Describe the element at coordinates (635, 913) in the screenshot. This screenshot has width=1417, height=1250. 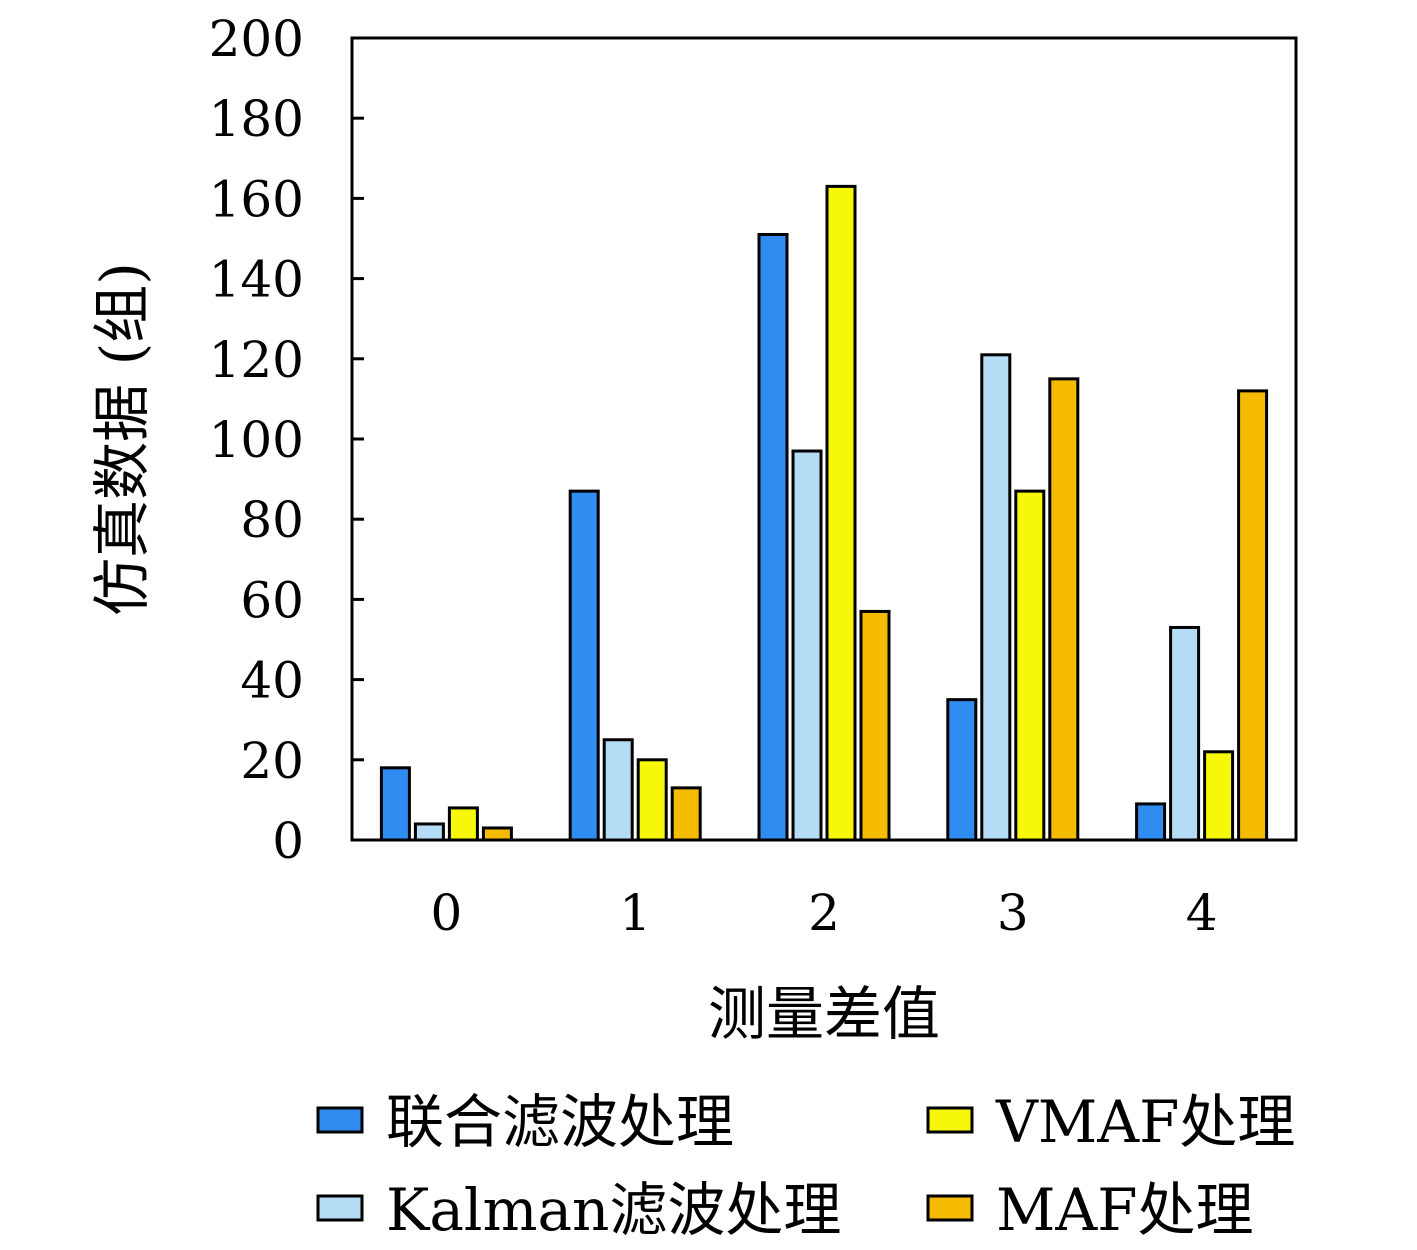
I see `x-tick-label: 1` at that location.